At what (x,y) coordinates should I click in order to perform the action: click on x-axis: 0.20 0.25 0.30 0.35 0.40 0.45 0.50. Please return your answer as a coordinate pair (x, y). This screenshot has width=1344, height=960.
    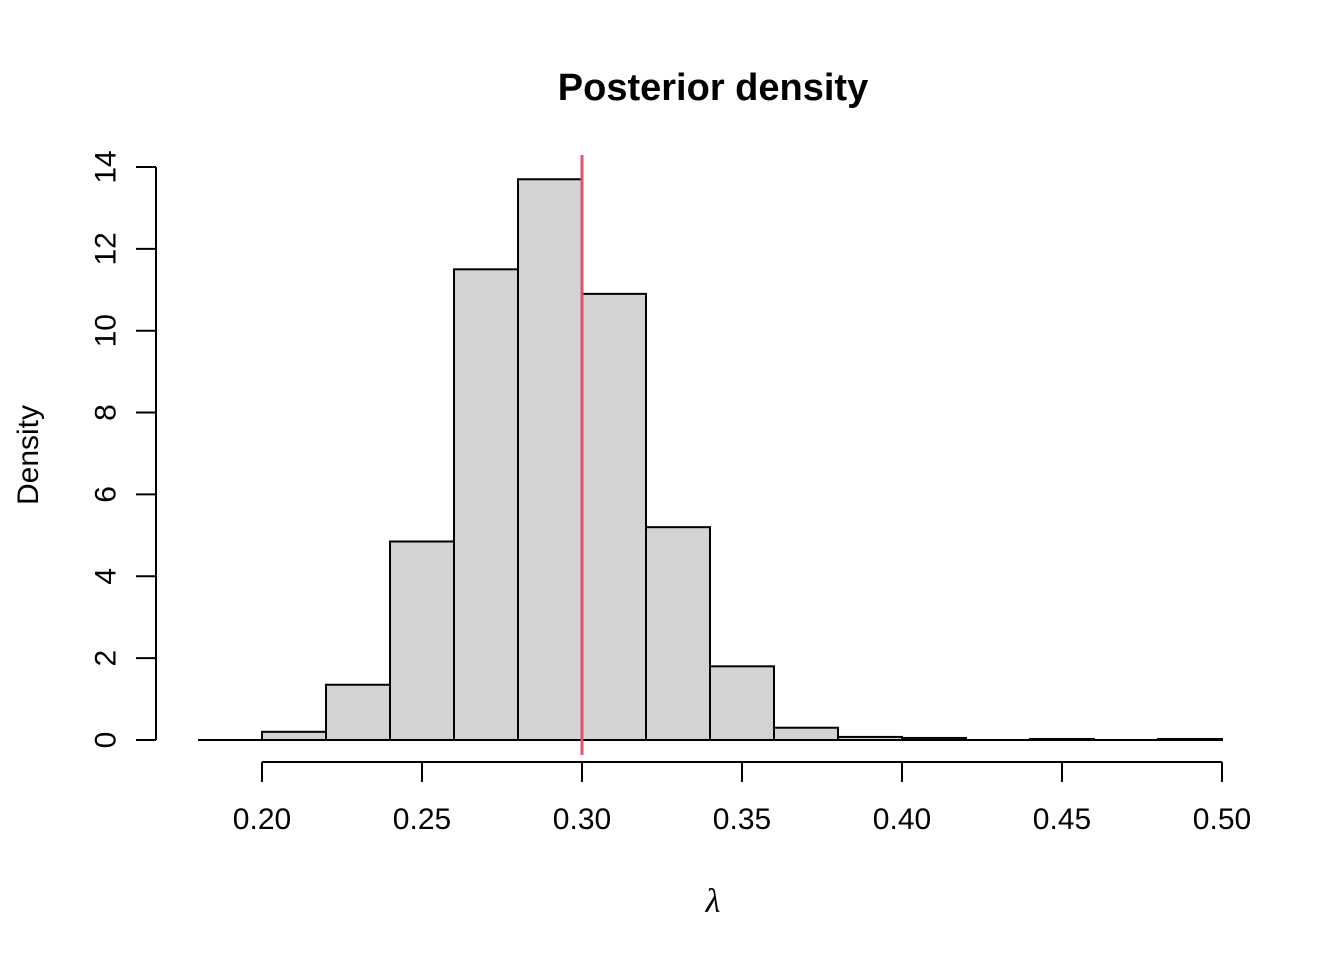
    Looking at the image, I should click on (742, 798).